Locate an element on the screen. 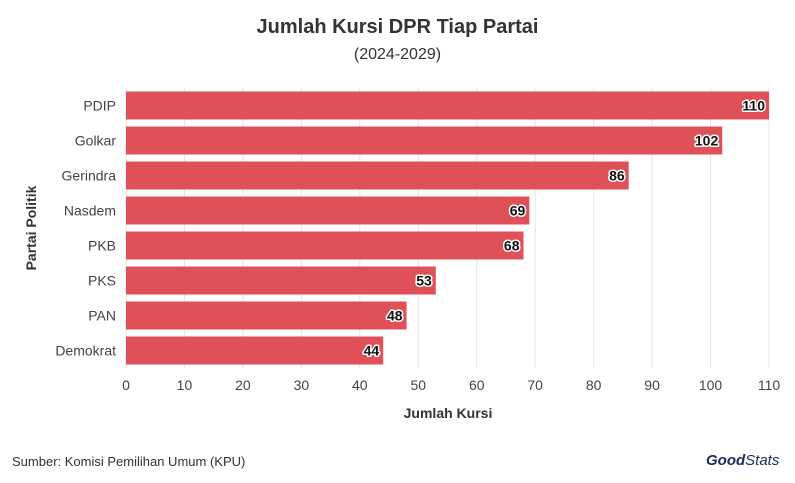  value-label: 69 is located at coordinates (518, 211).